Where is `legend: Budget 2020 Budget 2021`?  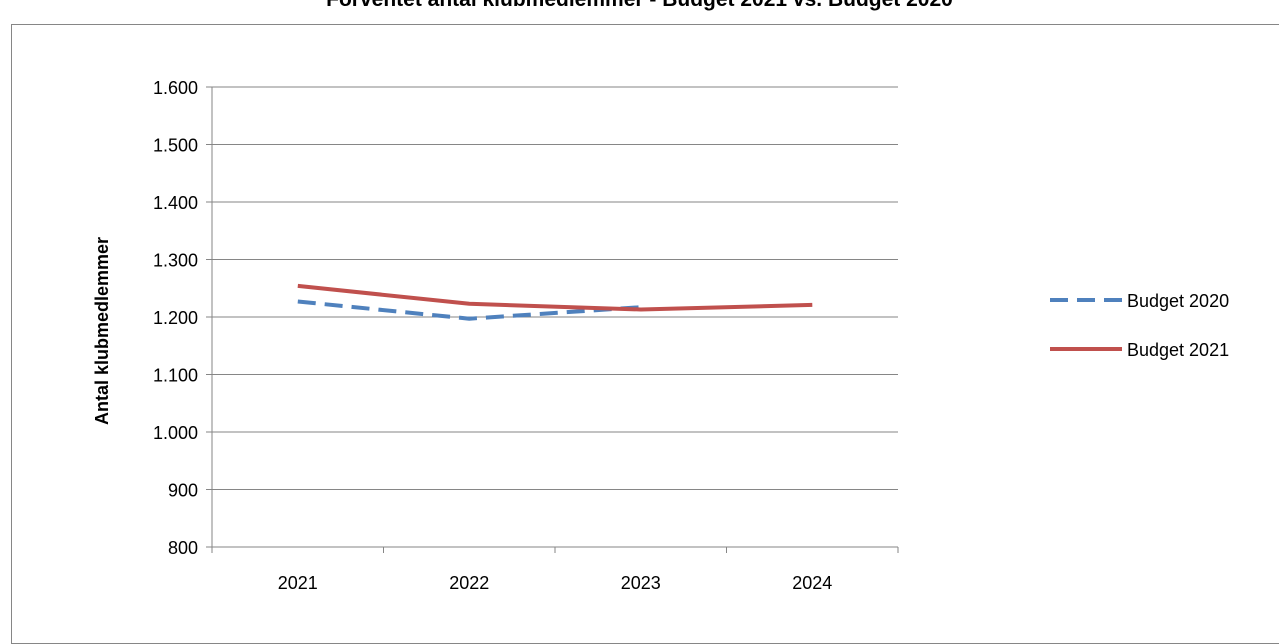
legend: Budget 2020 Budget 2021 is located at coordinates (1139, 325).